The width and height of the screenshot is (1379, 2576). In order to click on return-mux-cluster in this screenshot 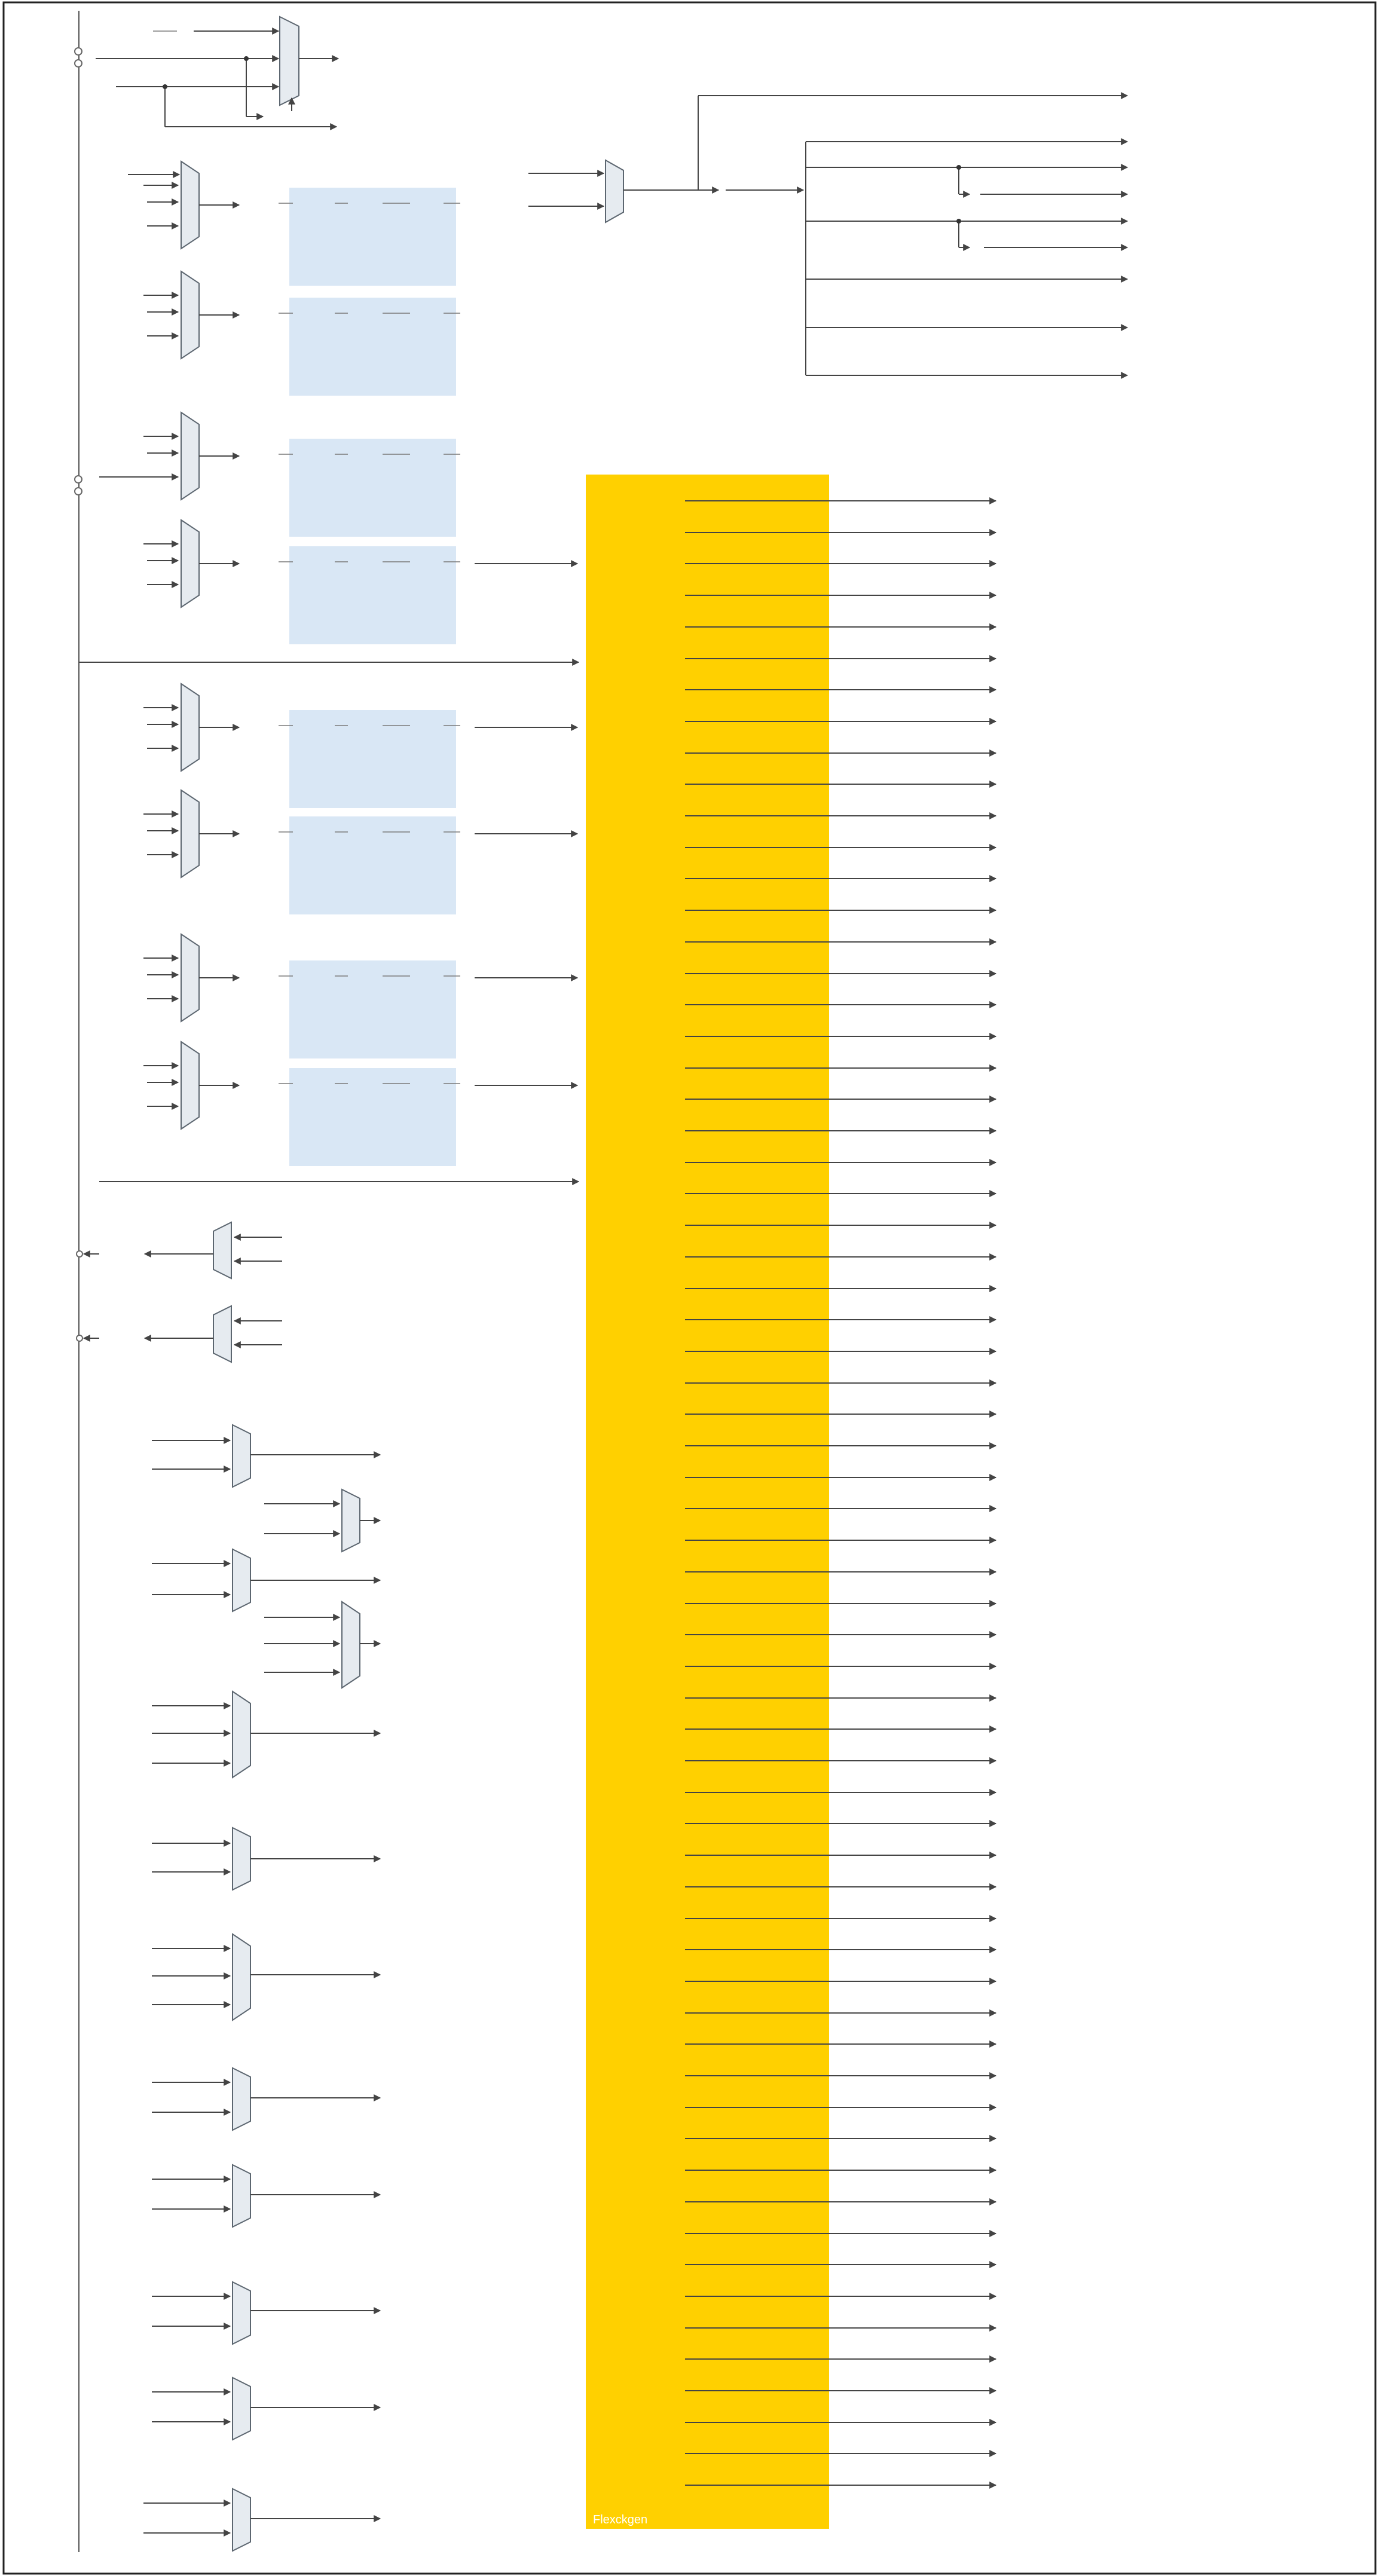, I will do `click(179, 1292)`.